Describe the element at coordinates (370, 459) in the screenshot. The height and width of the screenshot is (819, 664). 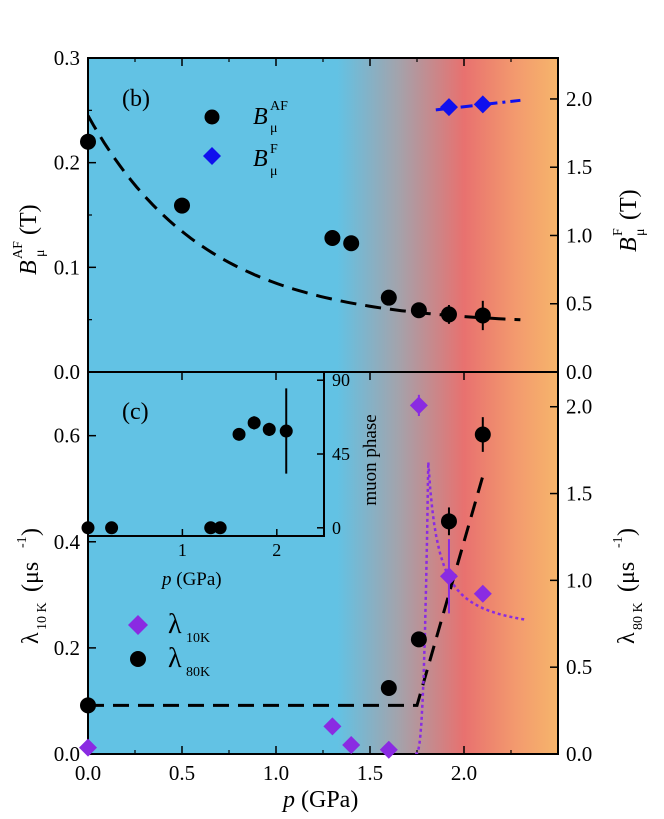
I see `inset-y-axis-title: muon phase` at that location.